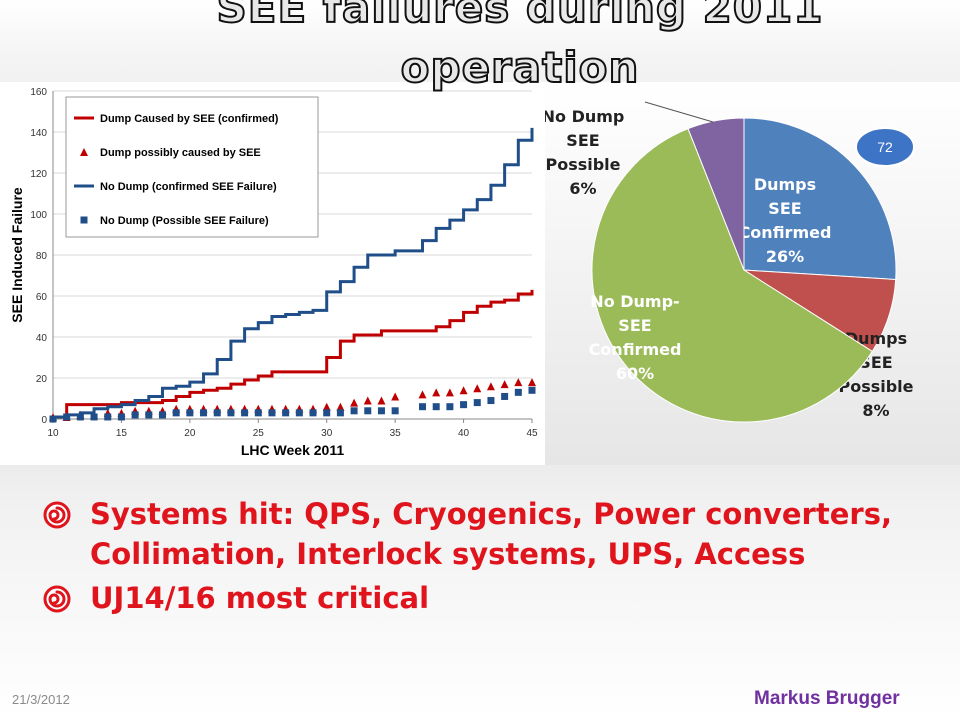 The image size is (960, 720). Describe the element at coordinates (584, 152) in the screenshot. I see `slice-label: No Dump SEE Possible 6%` at that location.